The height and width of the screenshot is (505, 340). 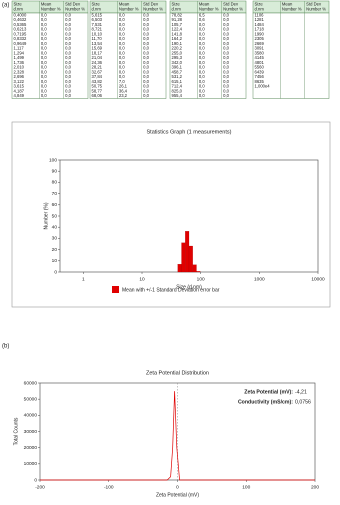 I want to click on table-cell: 1106, so click(x=260, y=14).